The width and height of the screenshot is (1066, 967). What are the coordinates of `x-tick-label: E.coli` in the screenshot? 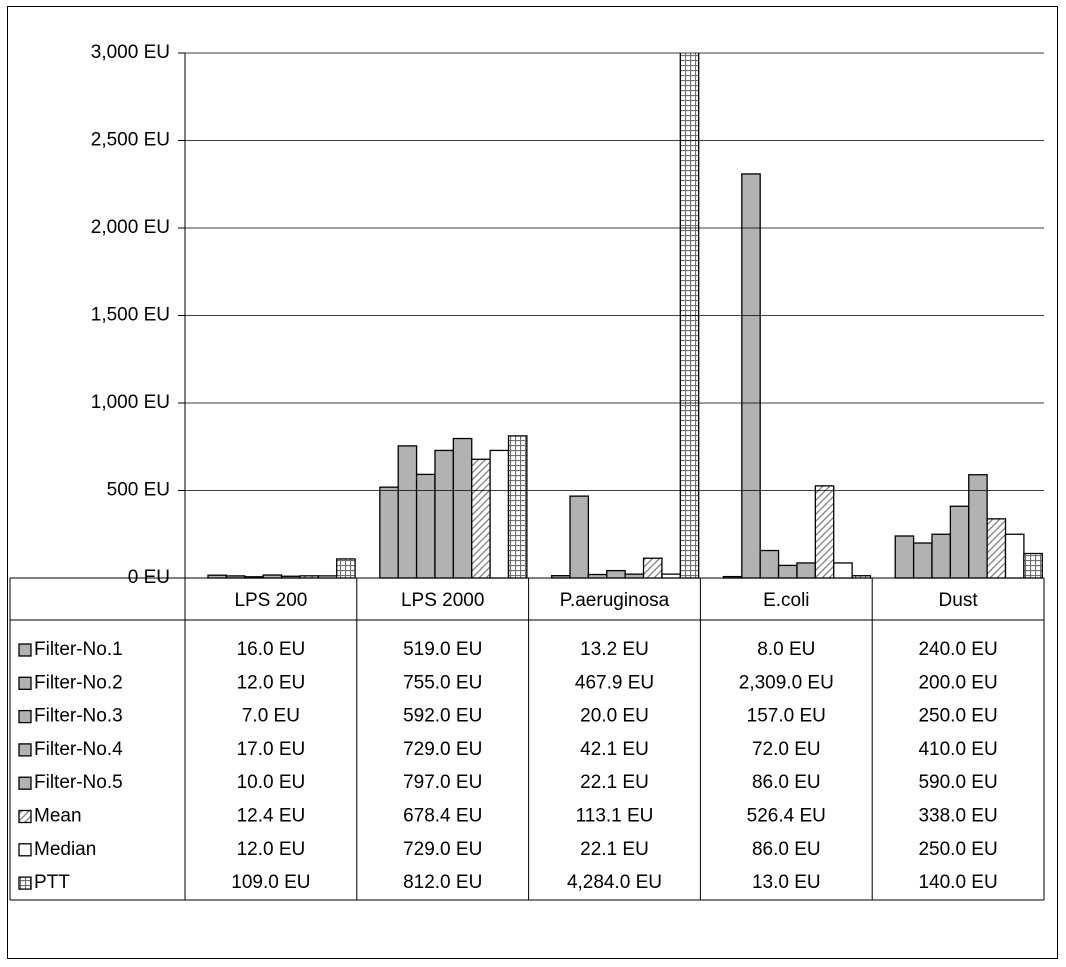 It's located at (786, 600).